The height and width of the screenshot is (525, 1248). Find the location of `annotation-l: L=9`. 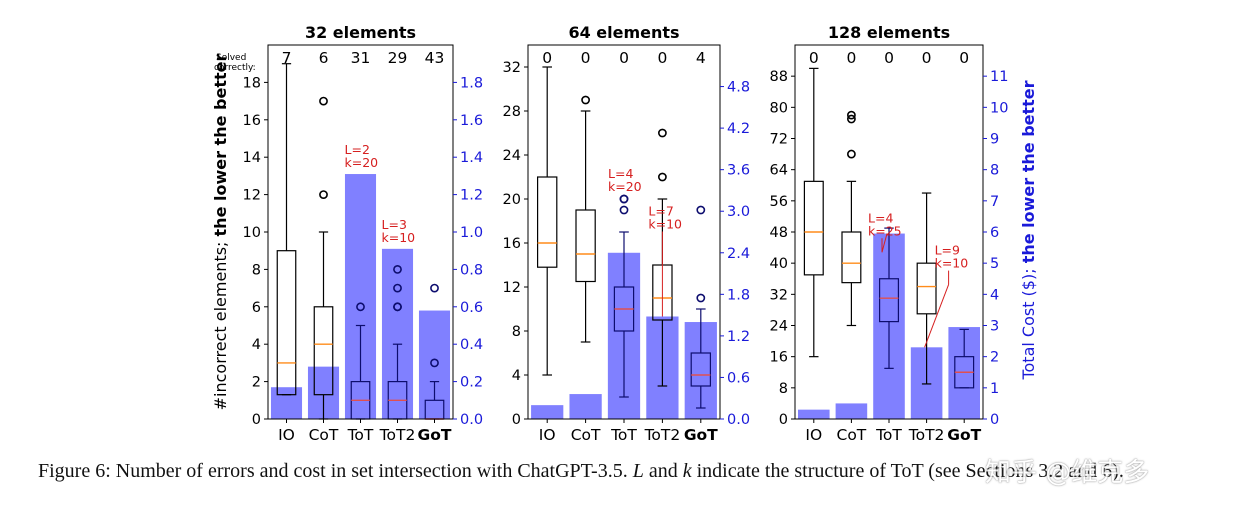

annotation-l: L=9 is located at coordinates (947, 250).